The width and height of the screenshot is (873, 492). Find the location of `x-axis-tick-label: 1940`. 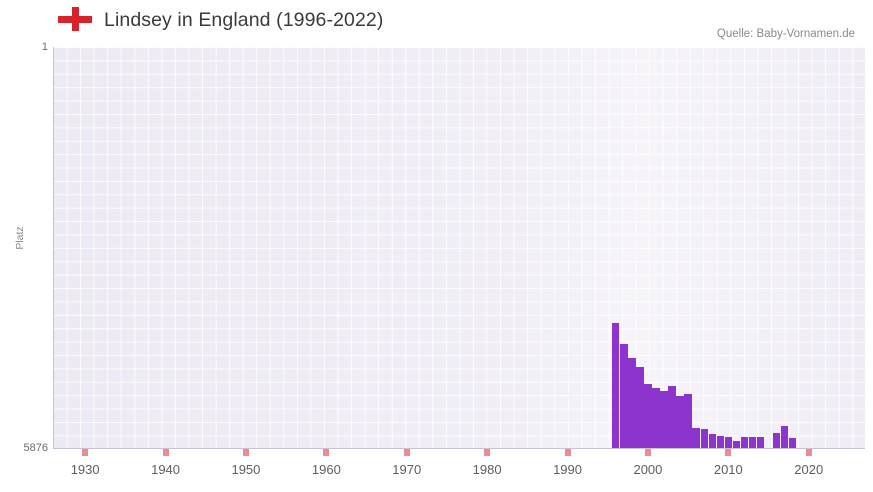

x-axis-tick-label: 1940 is located at coordinates (166, 469).